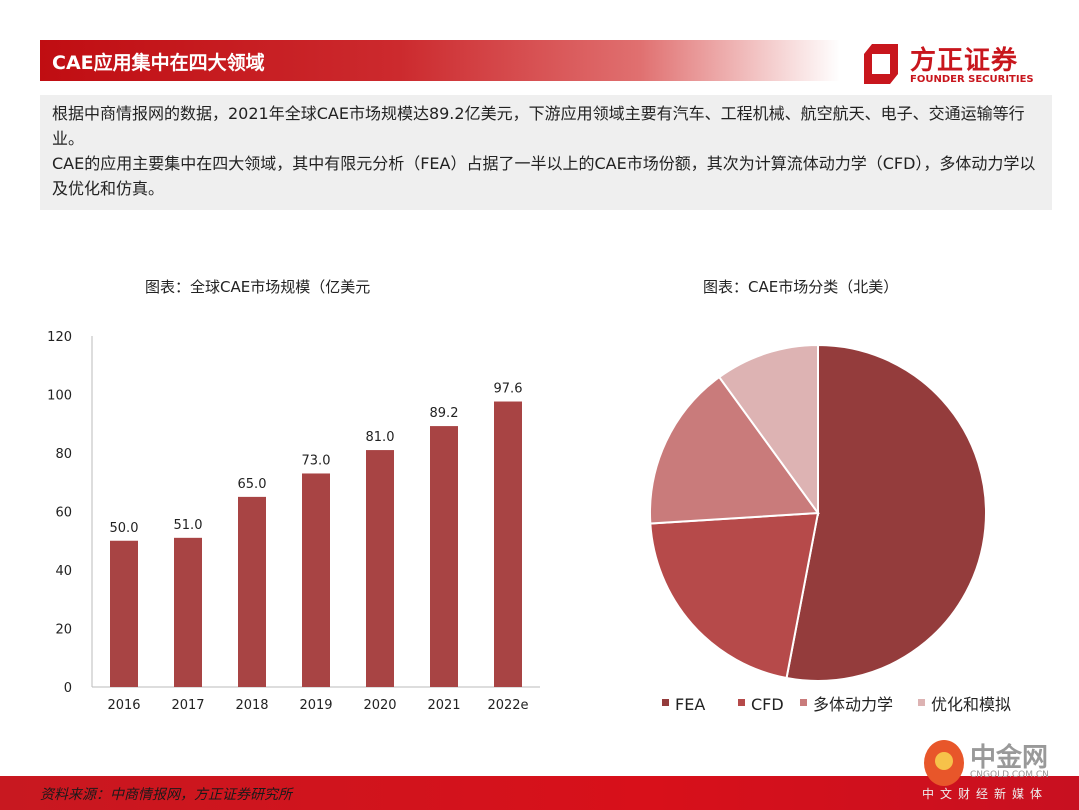  Describe the element at coordinates (971, 704) in the screenshot. I see `legend-label: 优化和模拟` at that location.